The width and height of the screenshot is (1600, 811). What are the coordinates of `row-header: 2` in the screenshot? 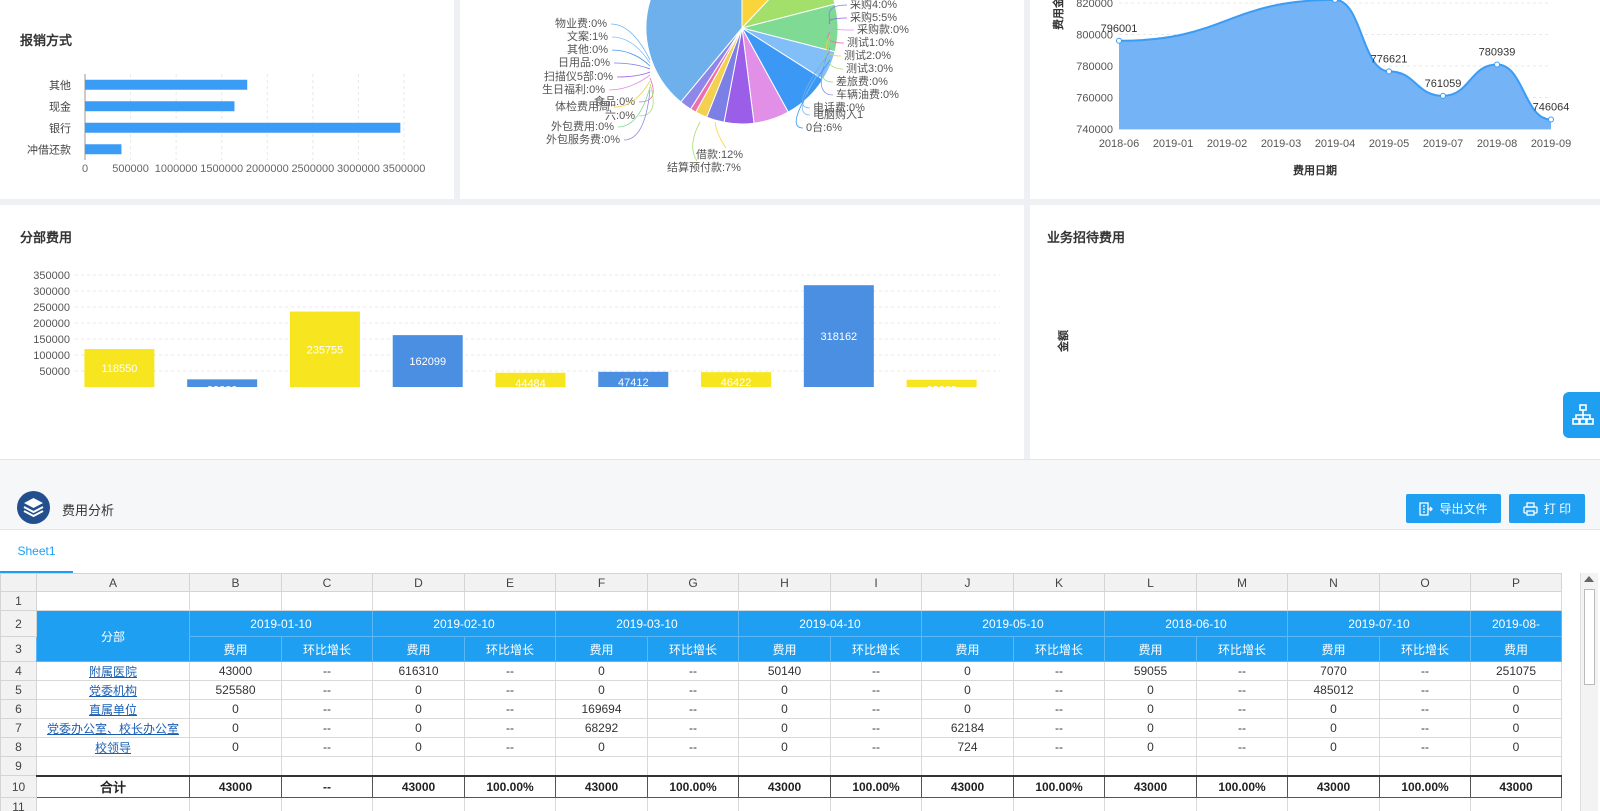 It's located at (18, 623).